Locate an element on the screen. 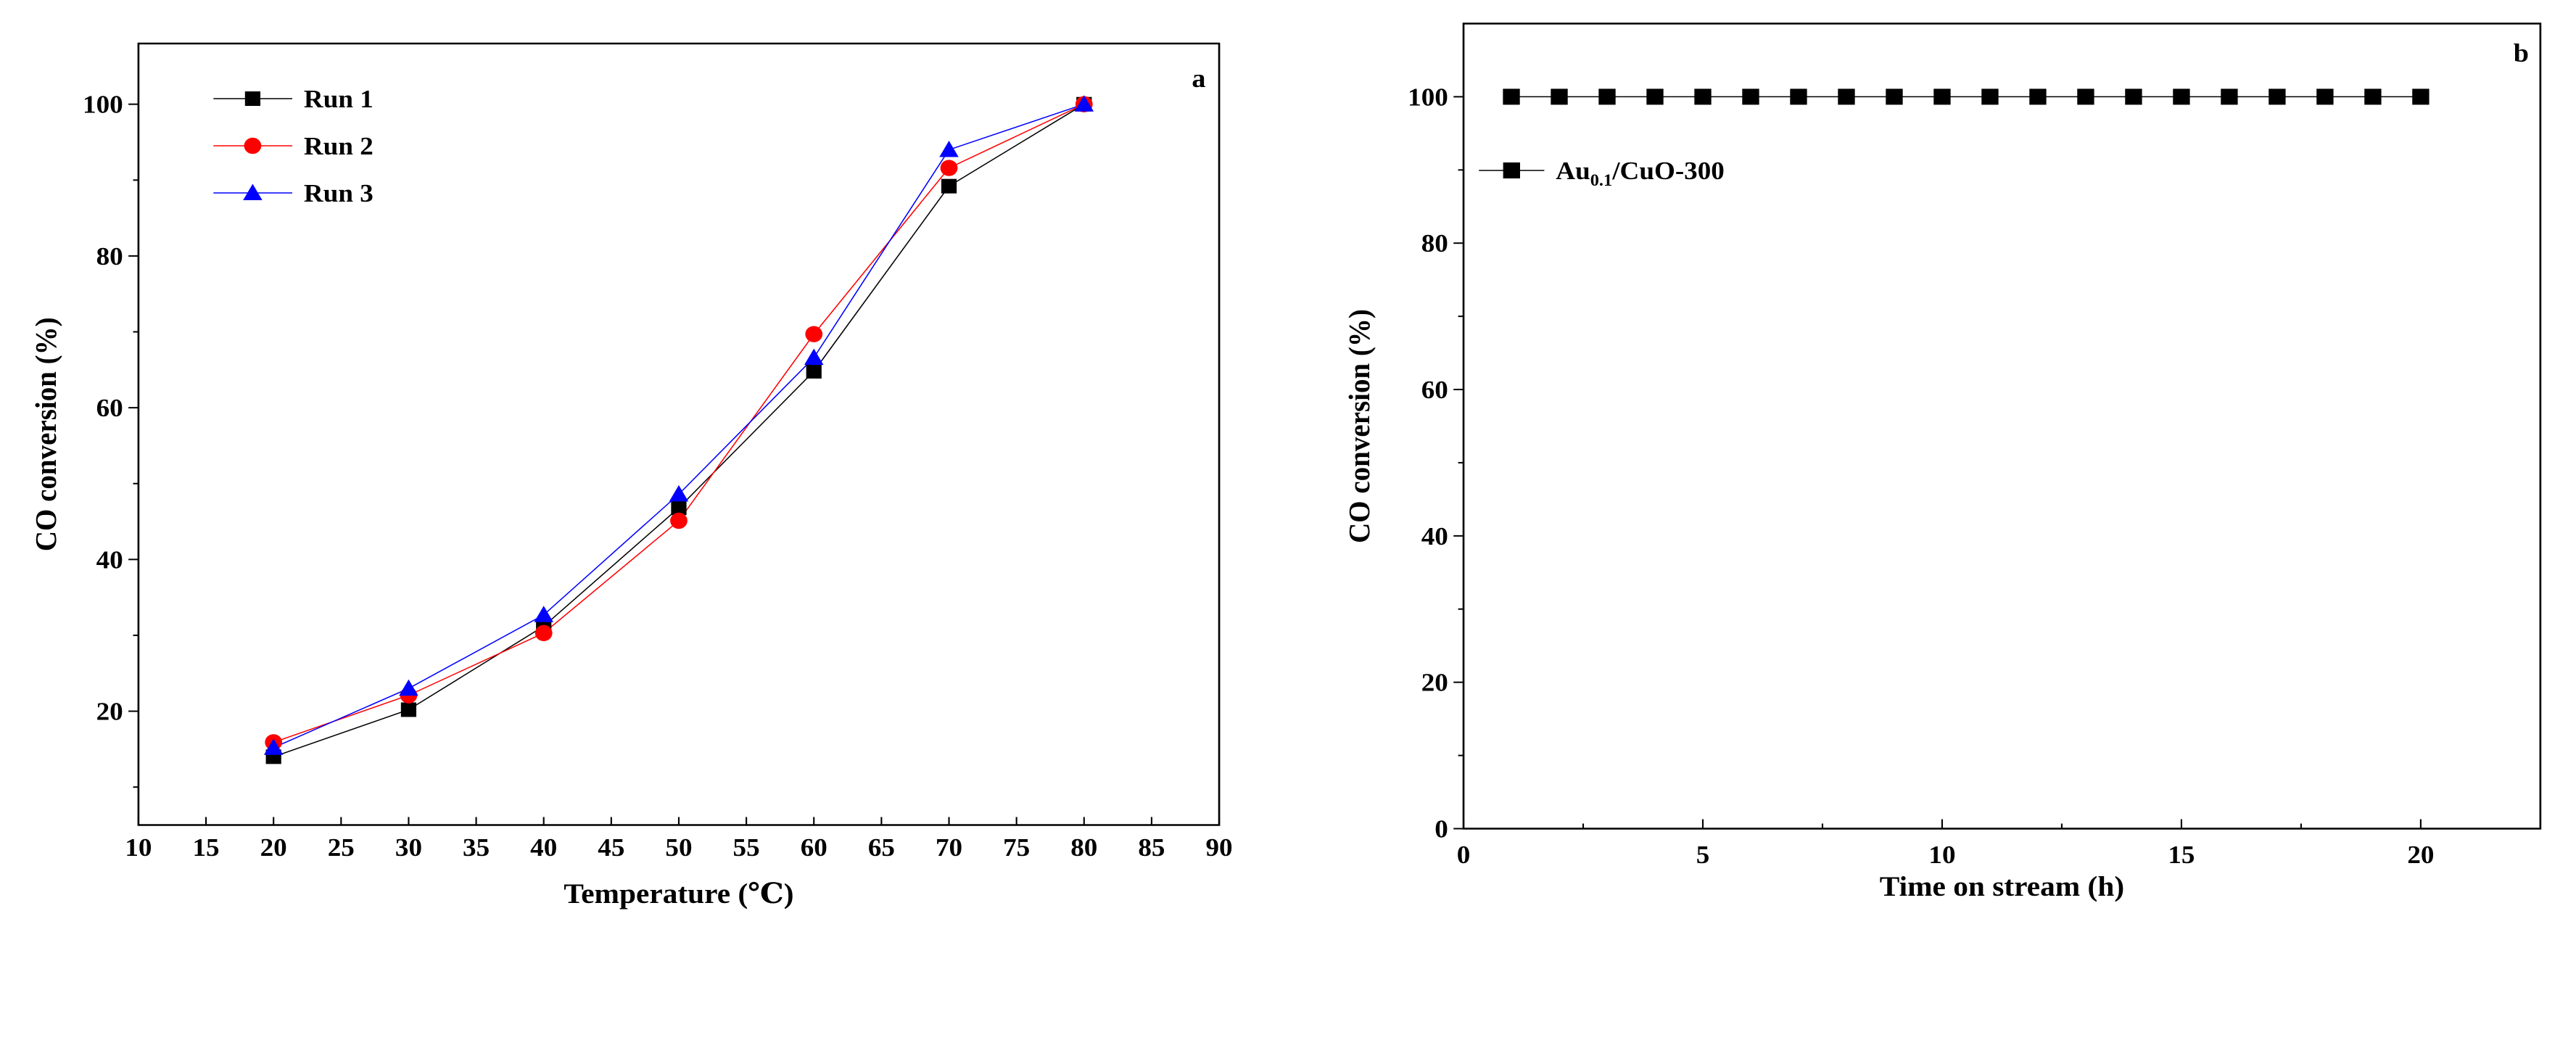  legend-label-run-1: Run 1 is located at coordinates (338, 99).